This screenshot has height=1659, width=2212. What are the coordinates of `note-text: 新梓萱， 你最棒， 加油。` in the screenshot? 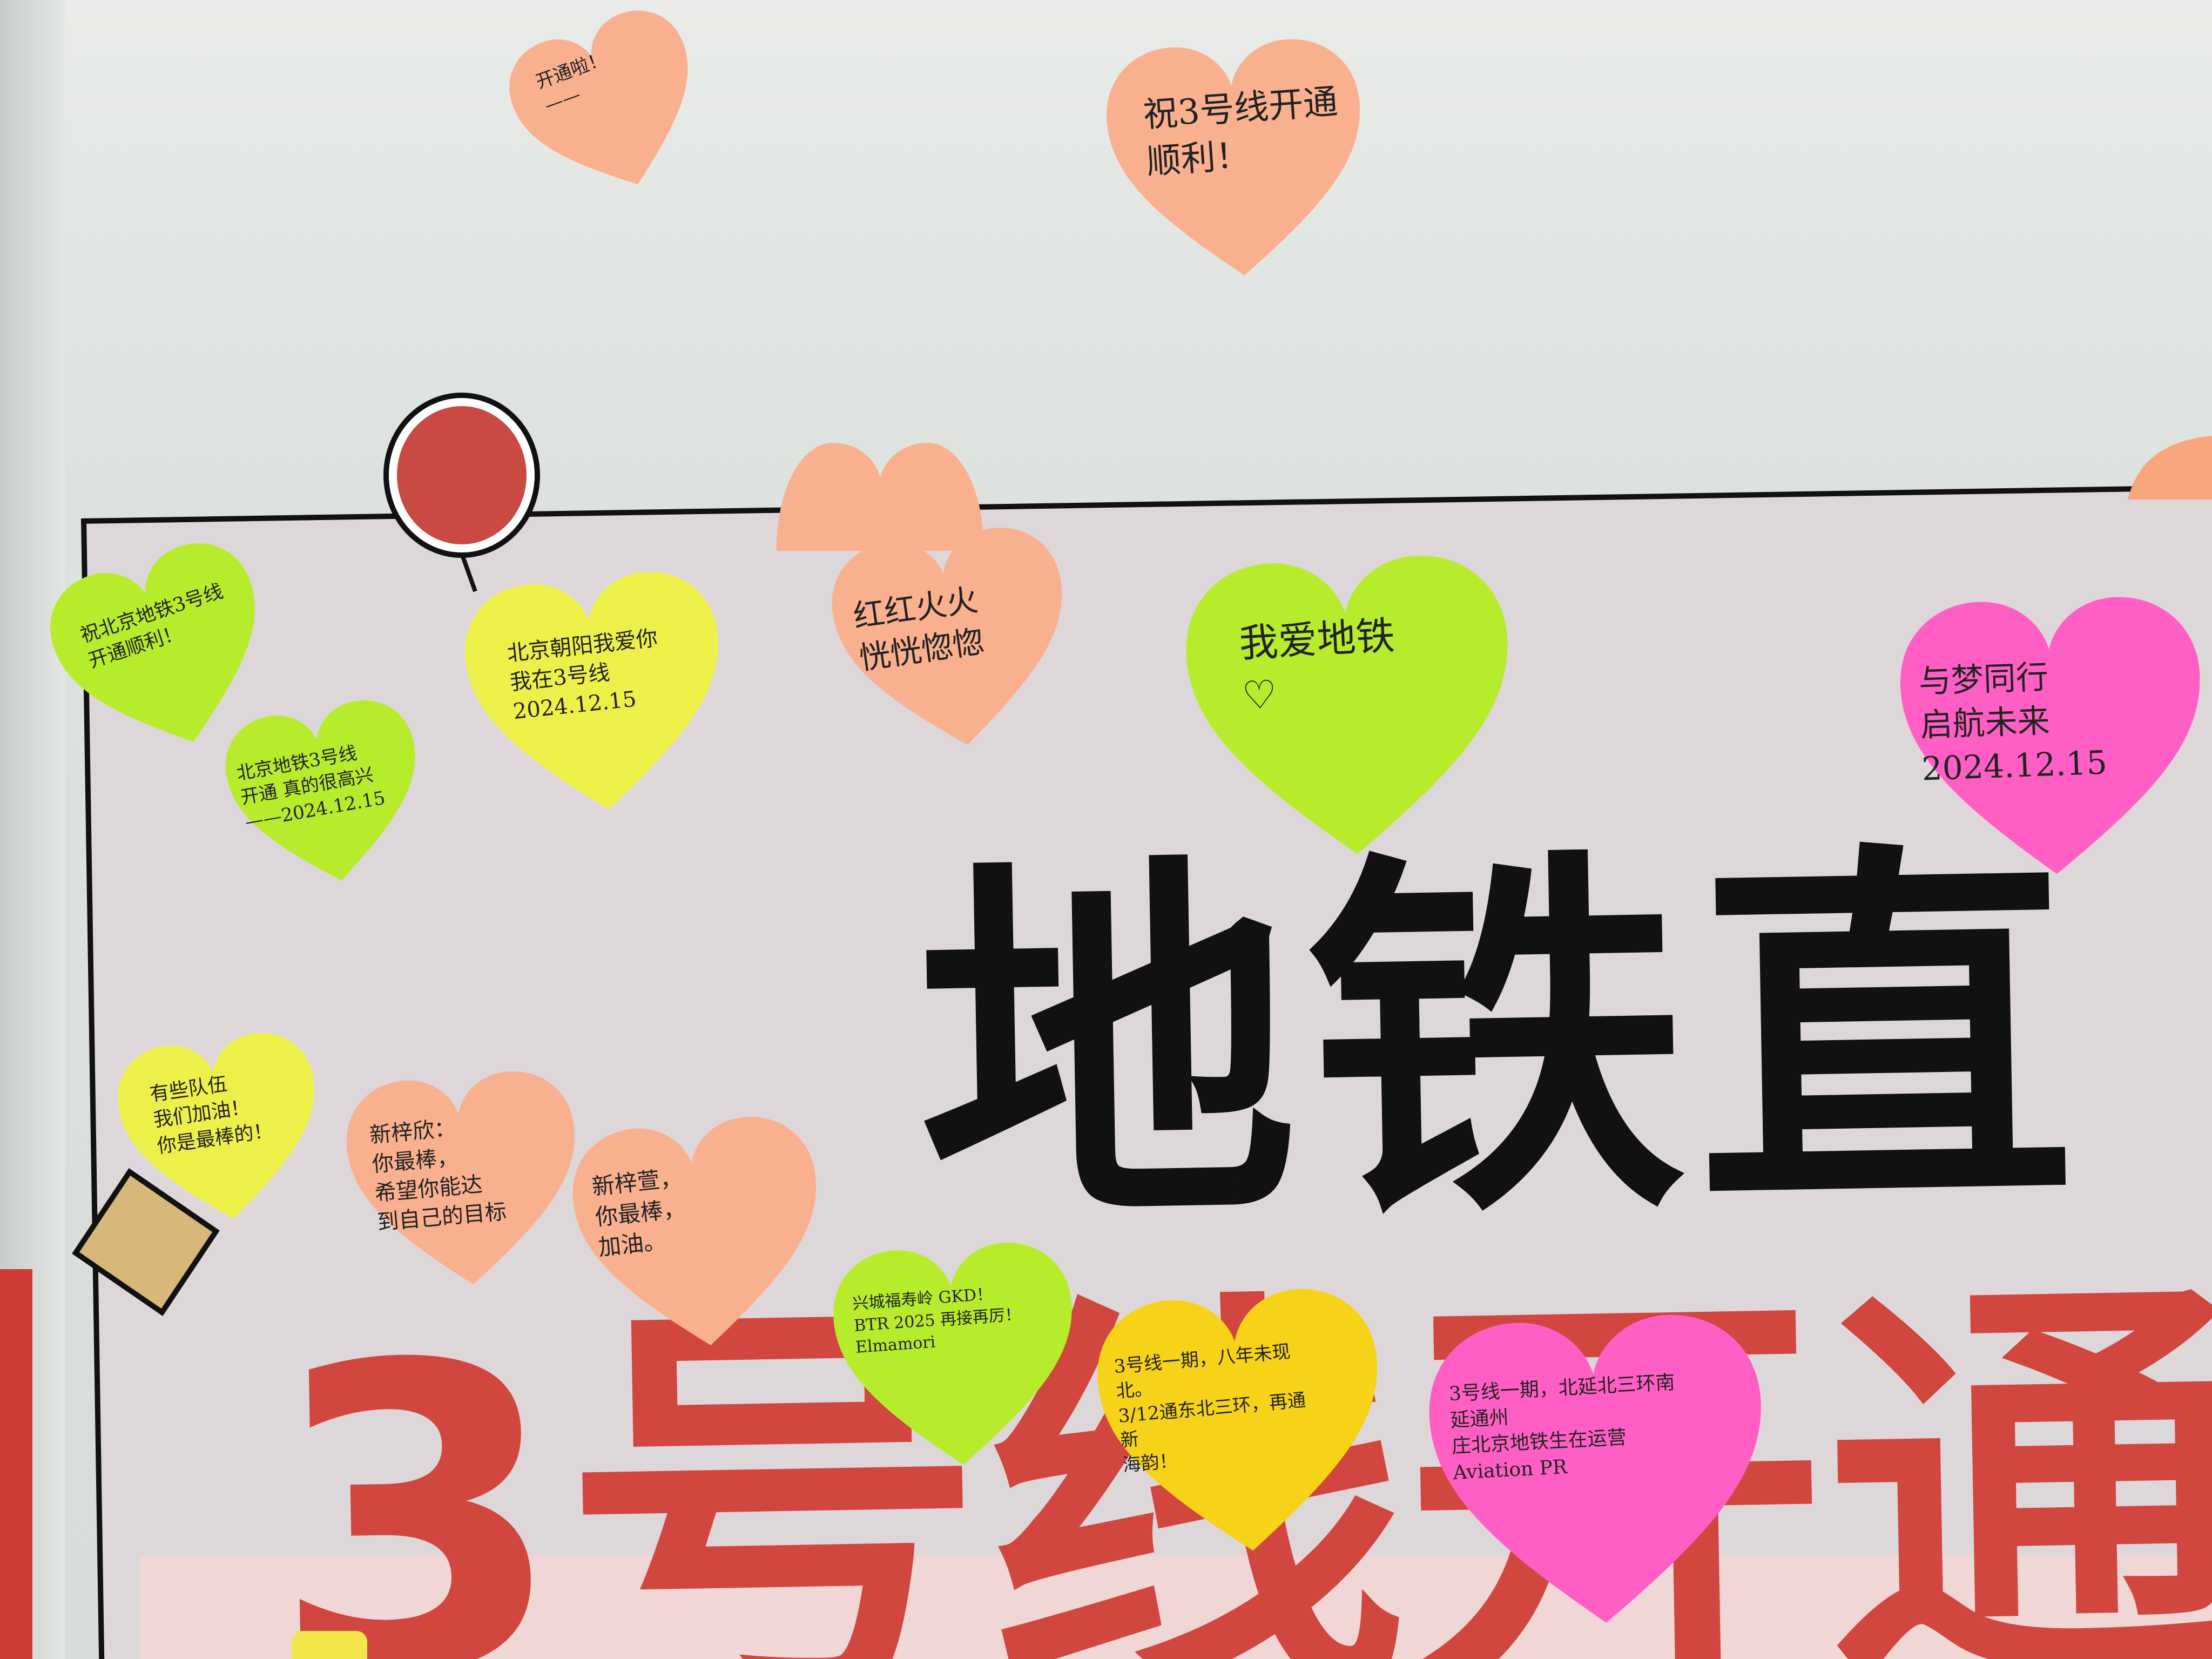 It's located at (683, 1209).